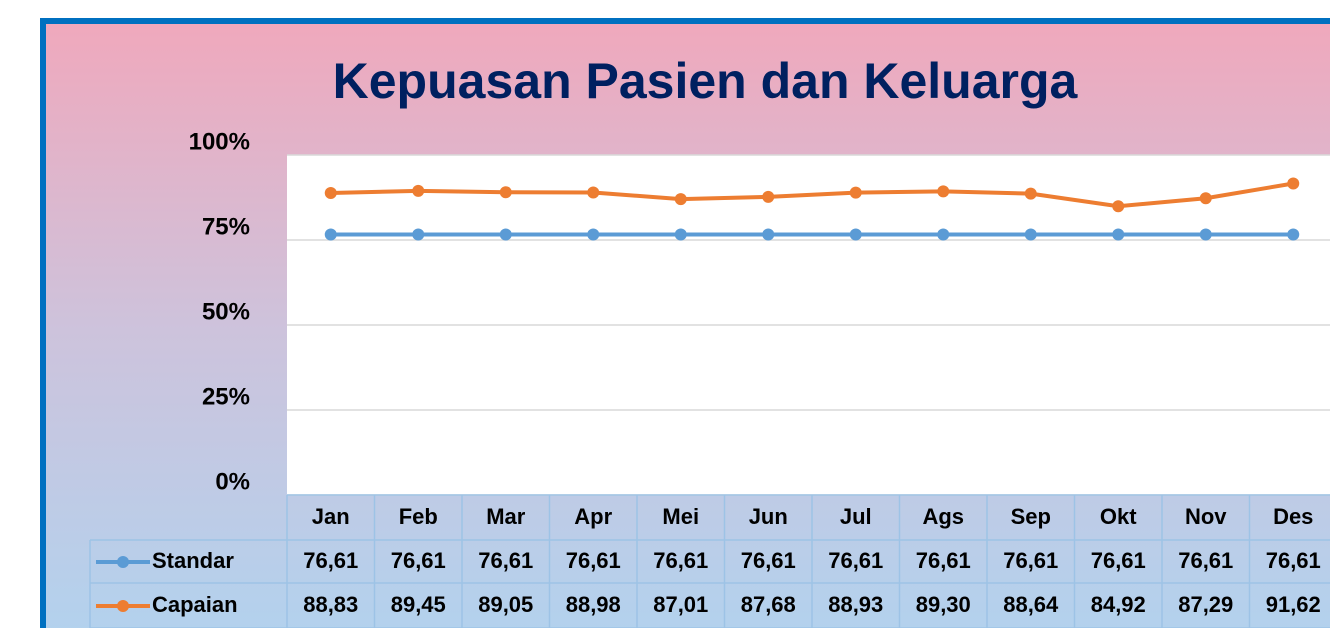 The image size is (1330, 628). I want to click on x-tick-label: Apr, so click(593, 516).